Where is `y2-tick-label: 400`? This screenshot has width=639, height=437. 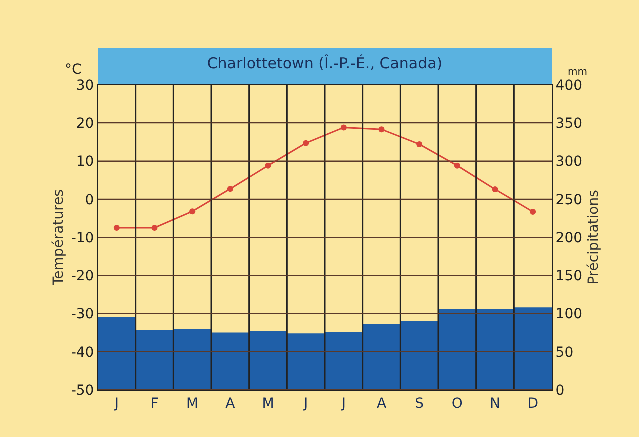 y2-tick-label: 400 is located at coordinates (569, 86).